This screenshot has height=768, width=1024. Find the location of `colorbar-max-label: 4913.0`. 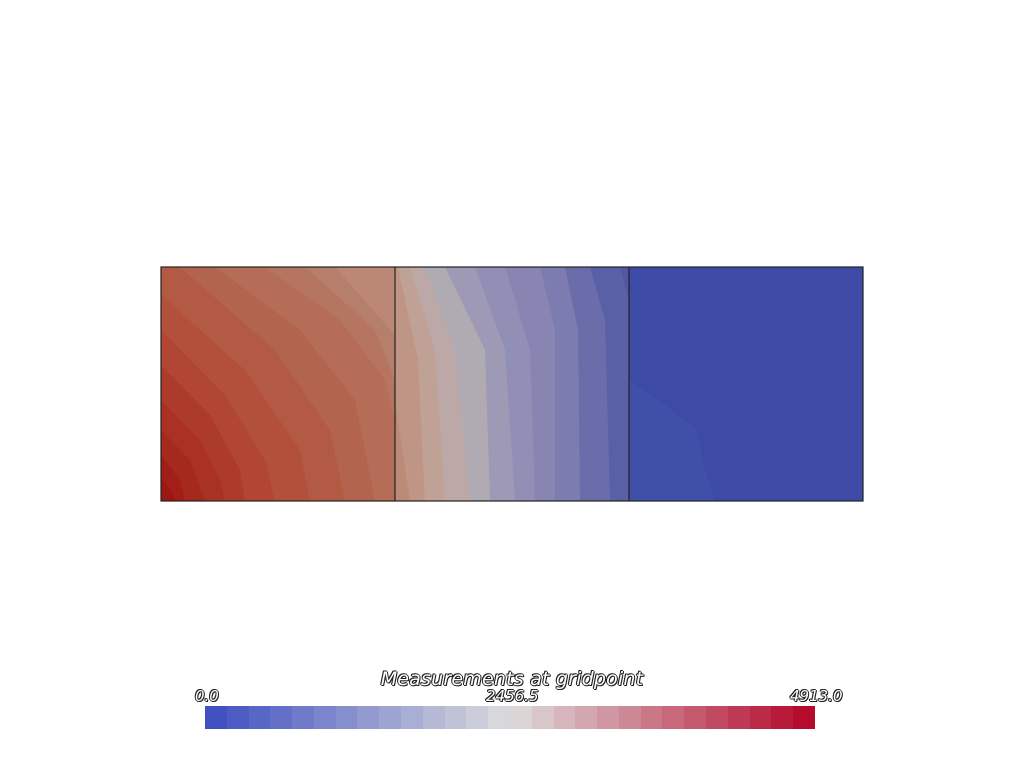

colorbar-max-label: 4913.0 is located at coordinates (816, 696).